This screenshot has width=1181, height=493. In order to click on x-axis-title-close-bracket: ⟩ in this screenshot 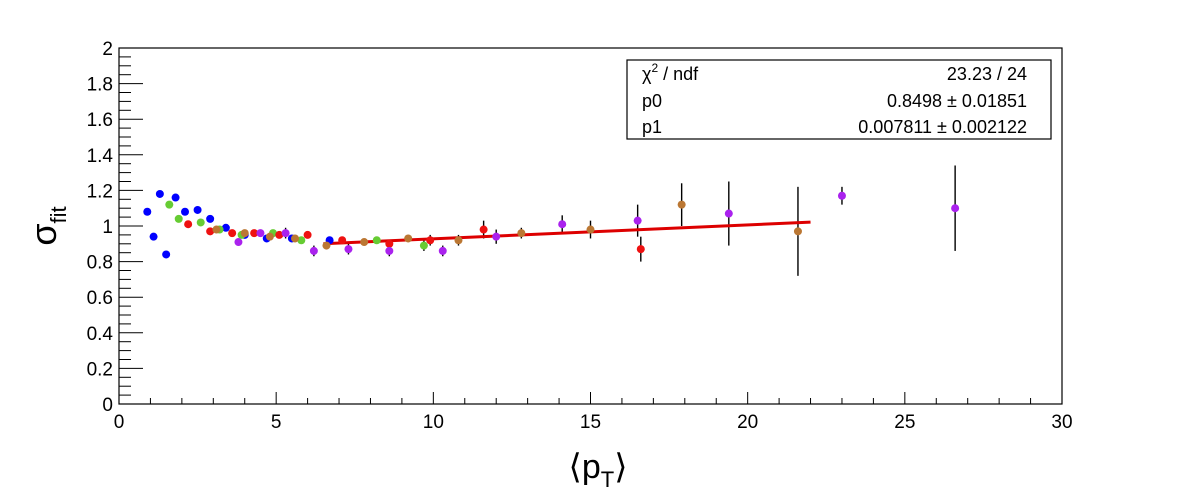, I will do `click(620, 467)`.